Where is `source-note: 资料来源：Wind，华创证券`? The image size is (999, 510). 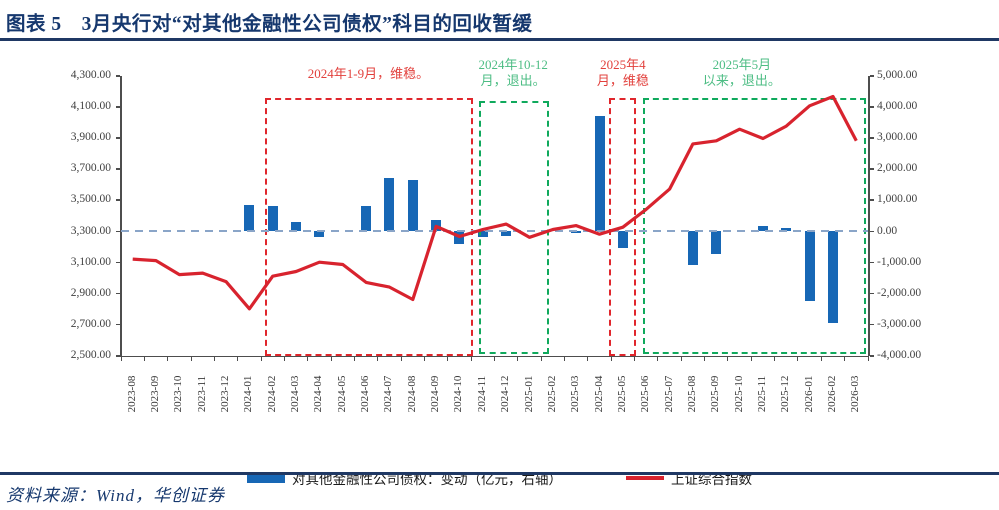
source-note: 资料来源：Wind，华创证券 is located at coordinates (115, 495).